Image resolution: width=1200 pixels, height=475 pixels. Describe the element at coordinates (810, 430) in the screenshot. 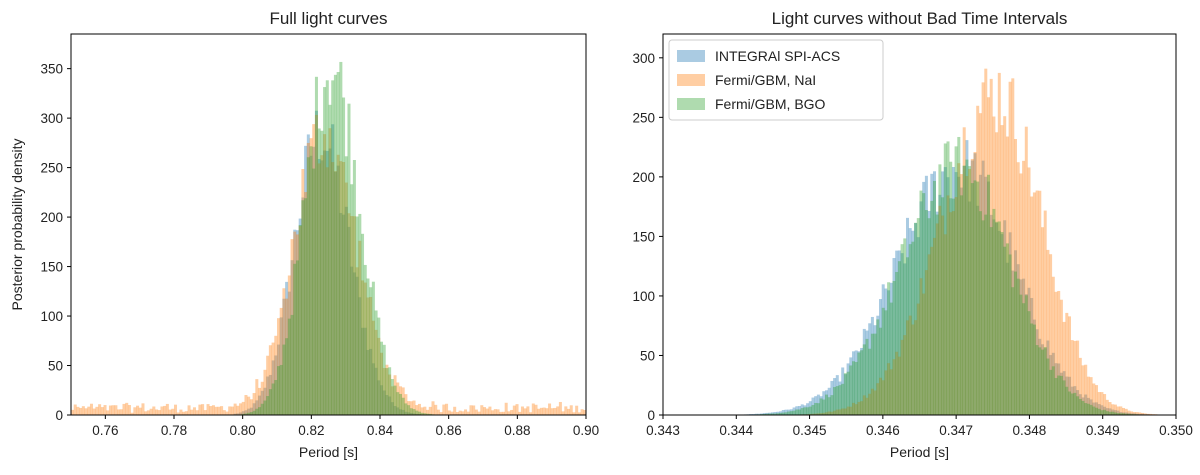

I see `x-tick-label: 0.345` at that location.